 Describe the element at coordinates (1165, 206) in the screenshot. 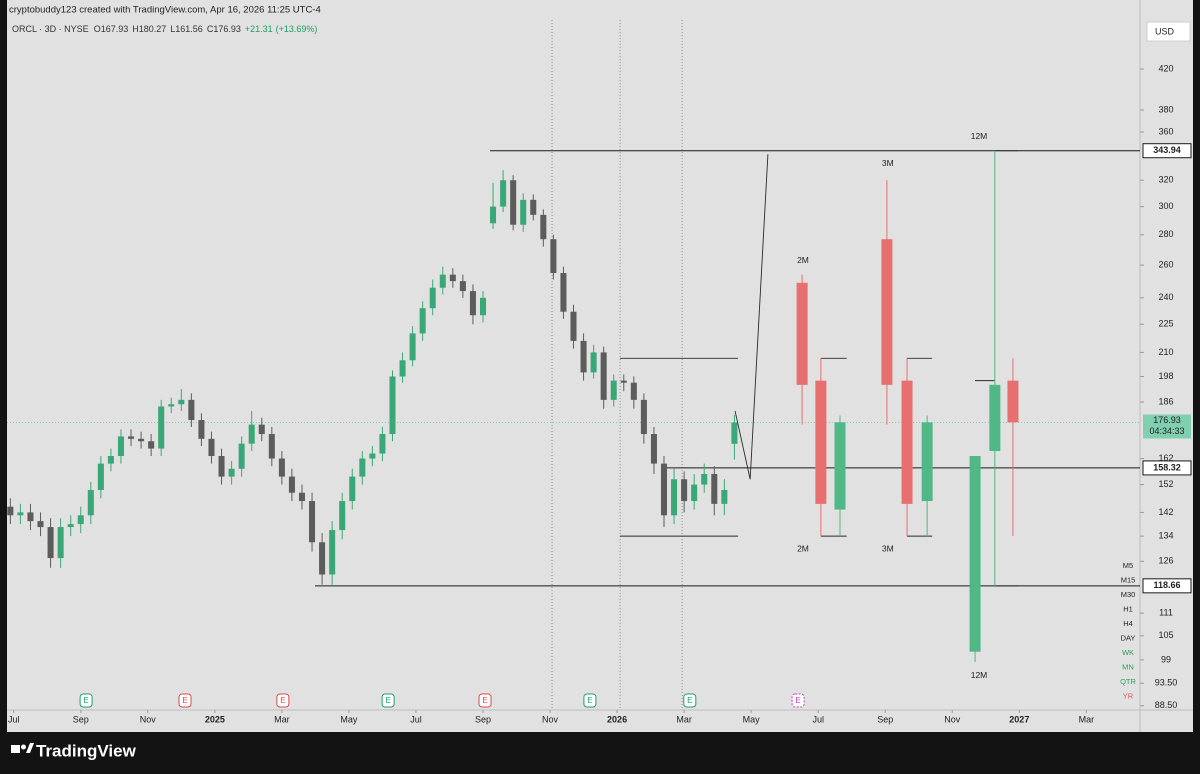

I see `y-tick-label: 300` at that location.